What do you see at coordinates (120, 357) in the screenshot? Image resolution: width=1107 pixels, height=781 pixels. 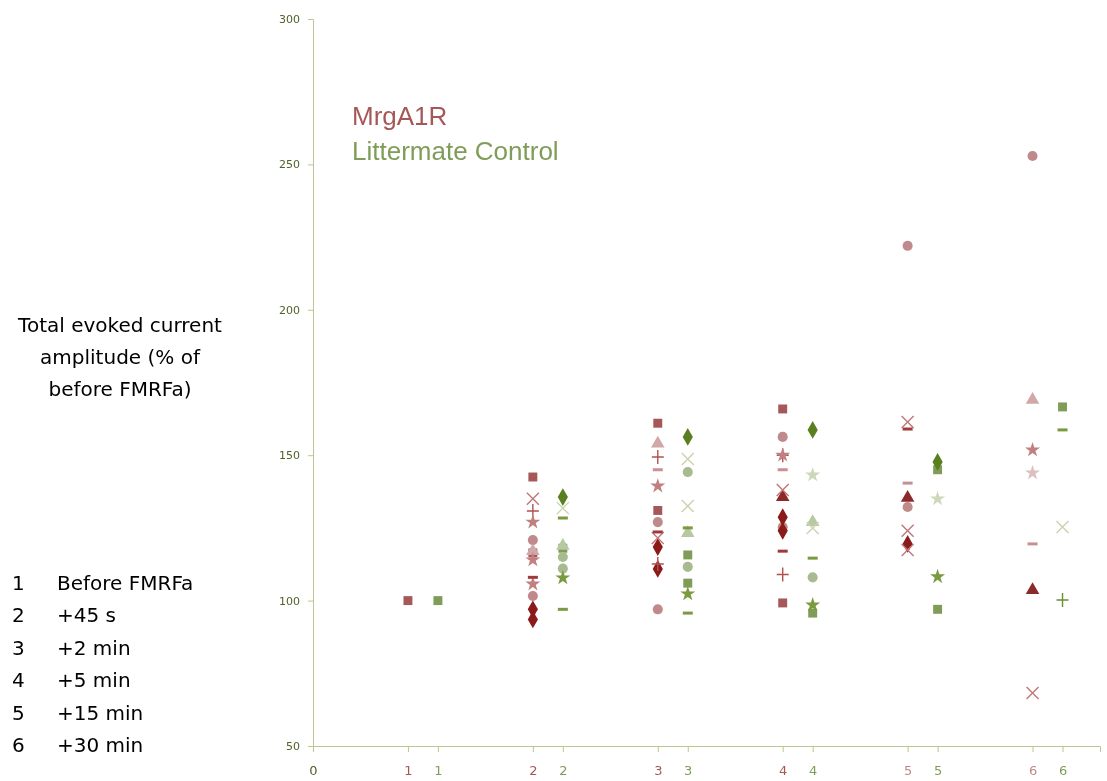 I see `y-axis-title: Total evoked current amplitude (% of before FMRFa)` at bounding box center [120, 357].